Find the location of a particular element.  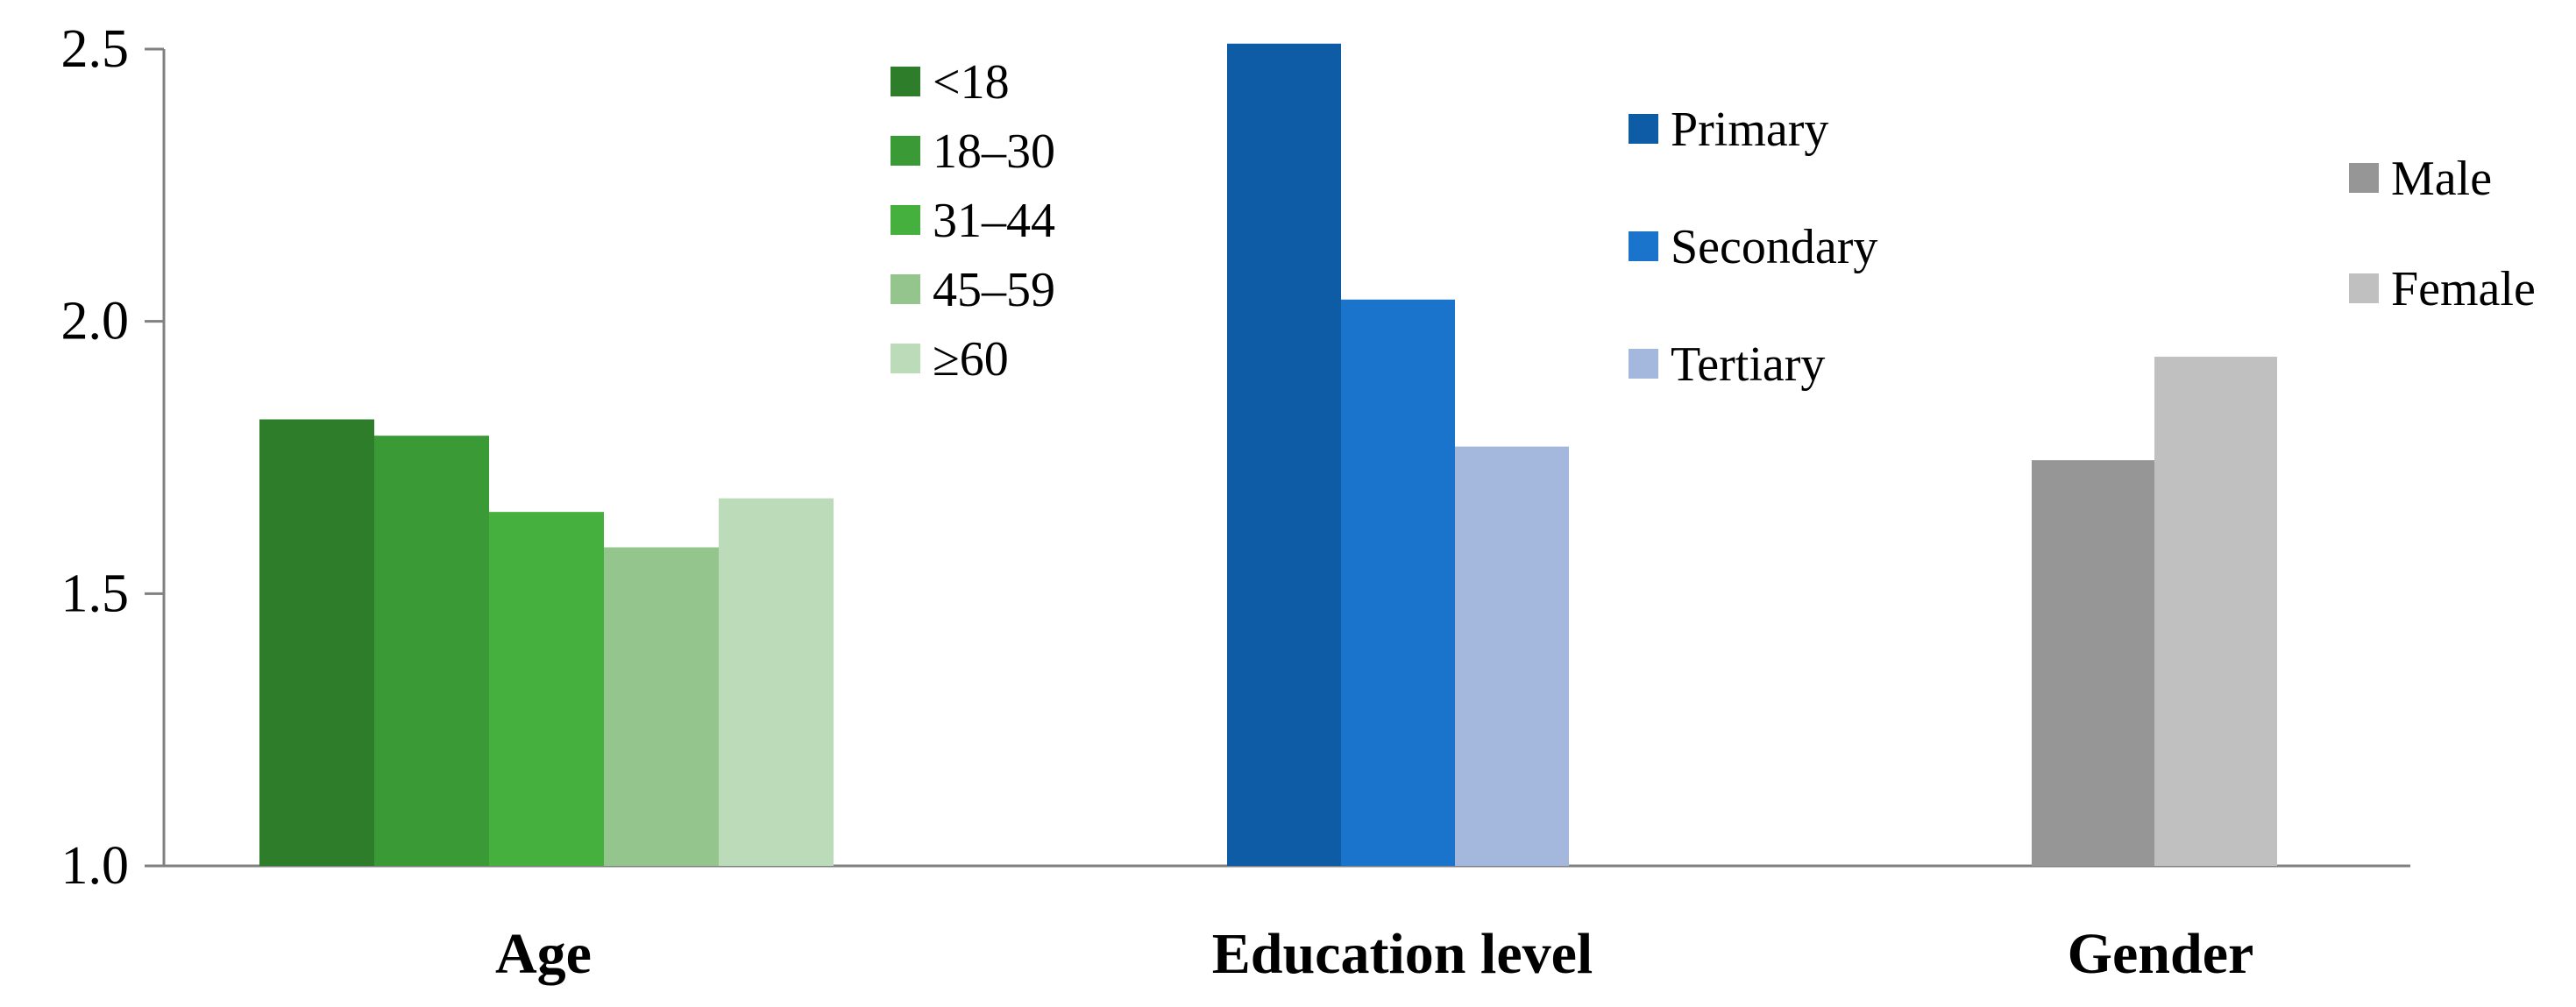

legend-label: Male is located at coordinates (2441, 179).